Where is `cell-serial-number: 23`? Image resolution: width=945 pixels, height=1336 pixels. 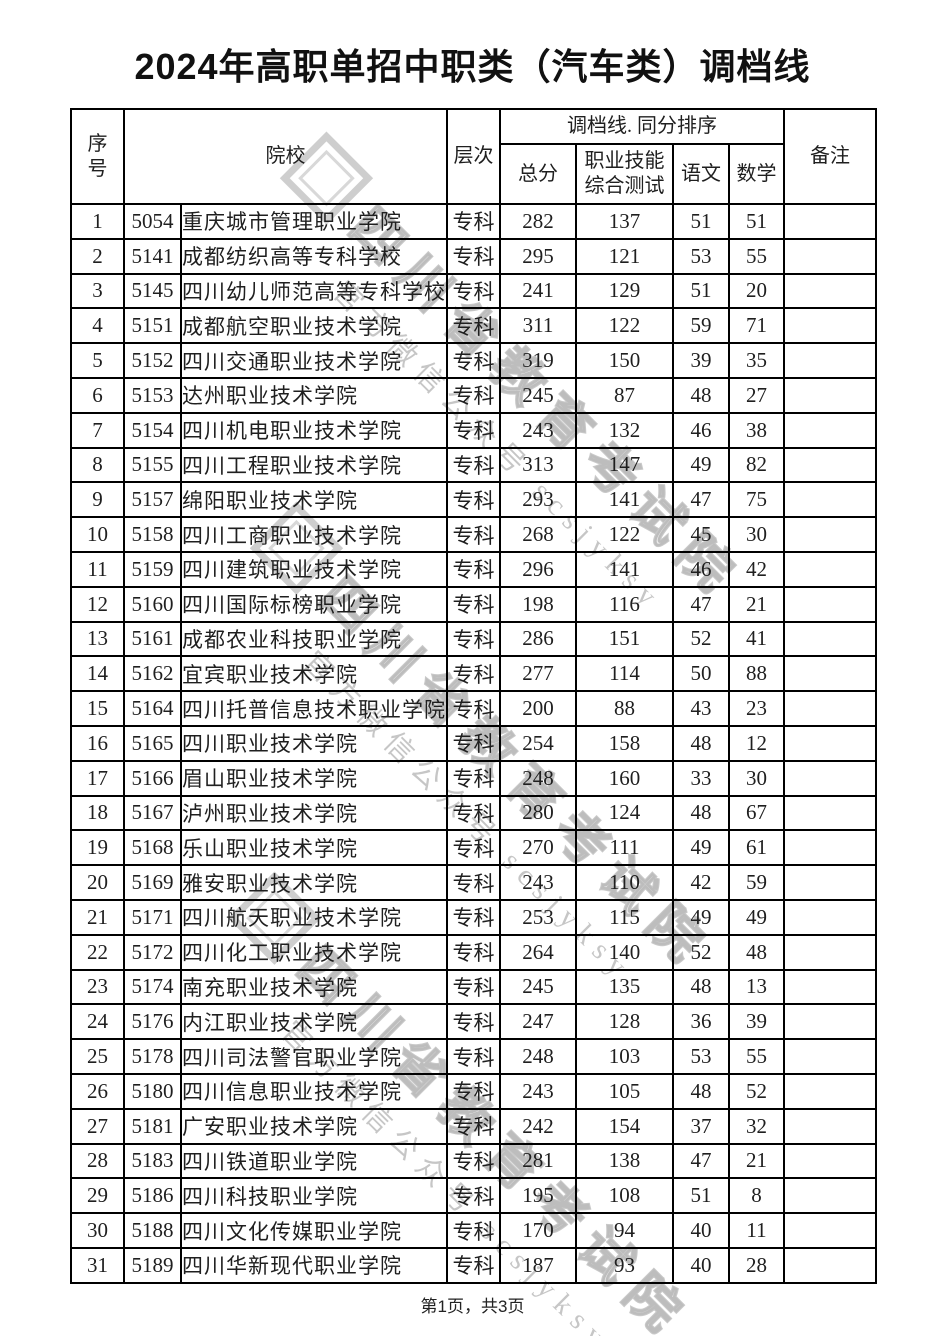
cell-serial-number: 23 is located at coordinates (97, 987).